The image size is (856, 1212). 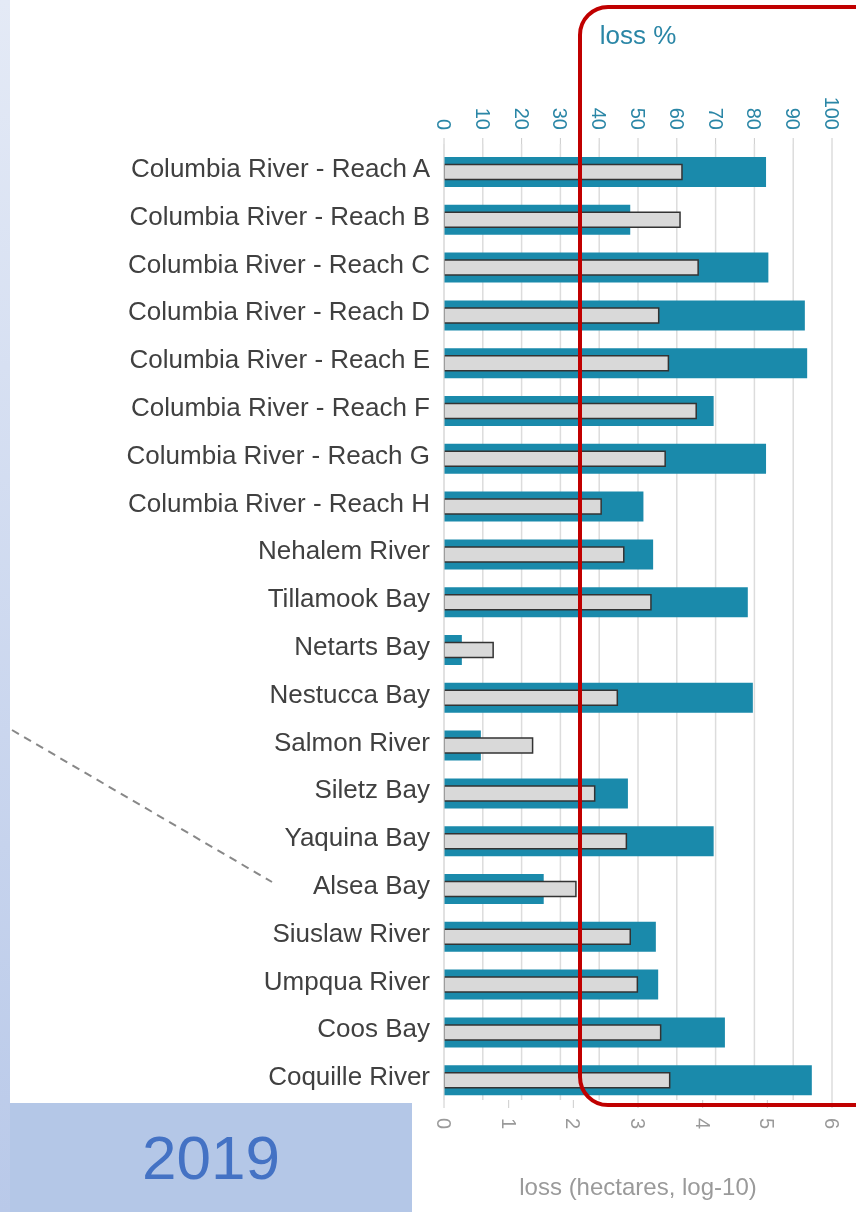 I want to click on y-tick-label: Nehalem River, so click(x=344, y=550).